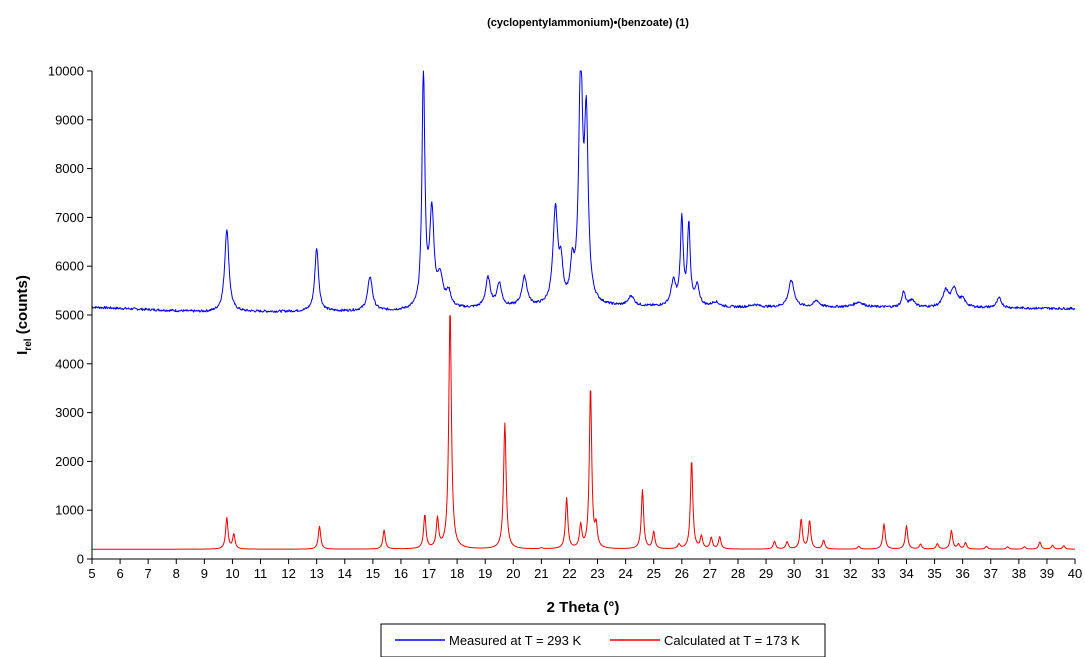 This screenshot has height=657, width=1085. Describe the element at coordinates (513, 573) in the screenshot. I see `x-tick-label: 20` at that location.